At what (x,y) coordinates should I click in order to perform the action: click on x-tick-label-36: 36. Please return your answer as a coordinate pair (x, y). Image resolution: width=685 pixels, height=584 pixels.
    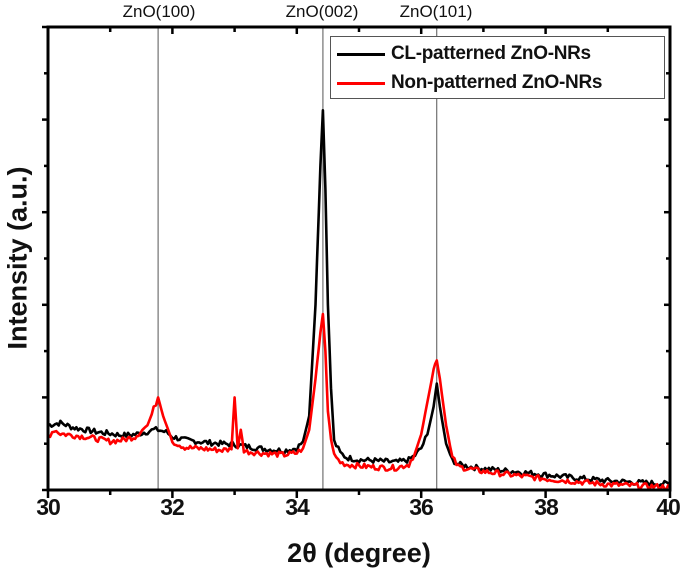
    Looking at the image, I should click on (421, 507).